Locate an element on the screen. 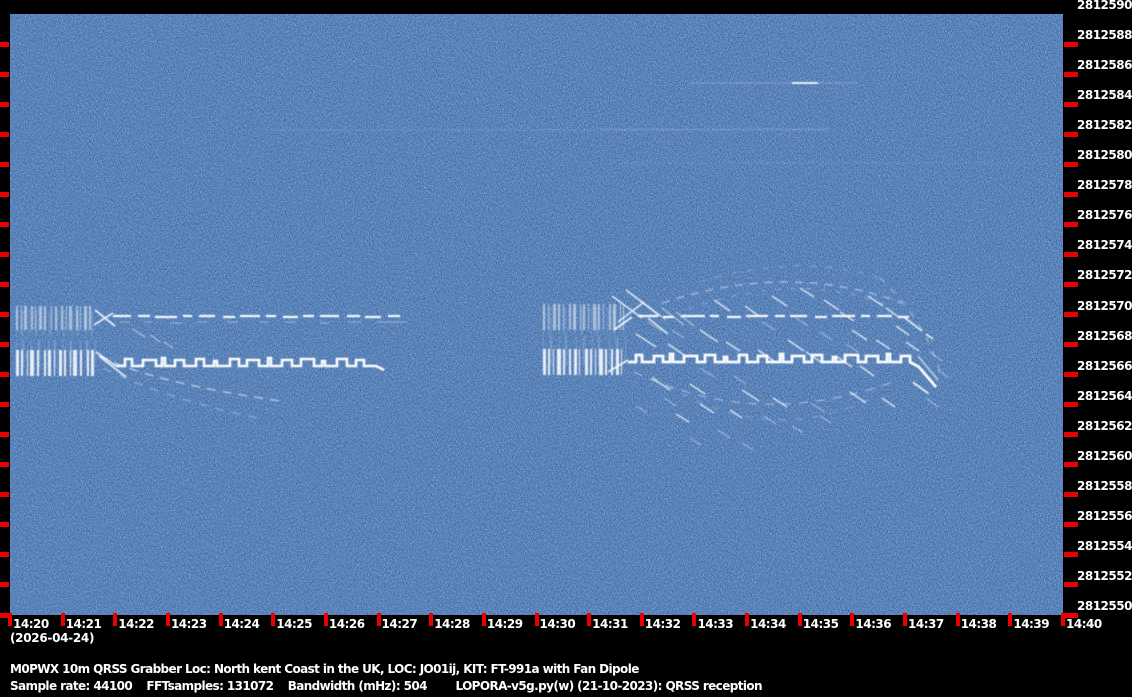 The width and height of the screenshot is (1132, 697). time-label: 14:31 is located at coordinates (610, 624).